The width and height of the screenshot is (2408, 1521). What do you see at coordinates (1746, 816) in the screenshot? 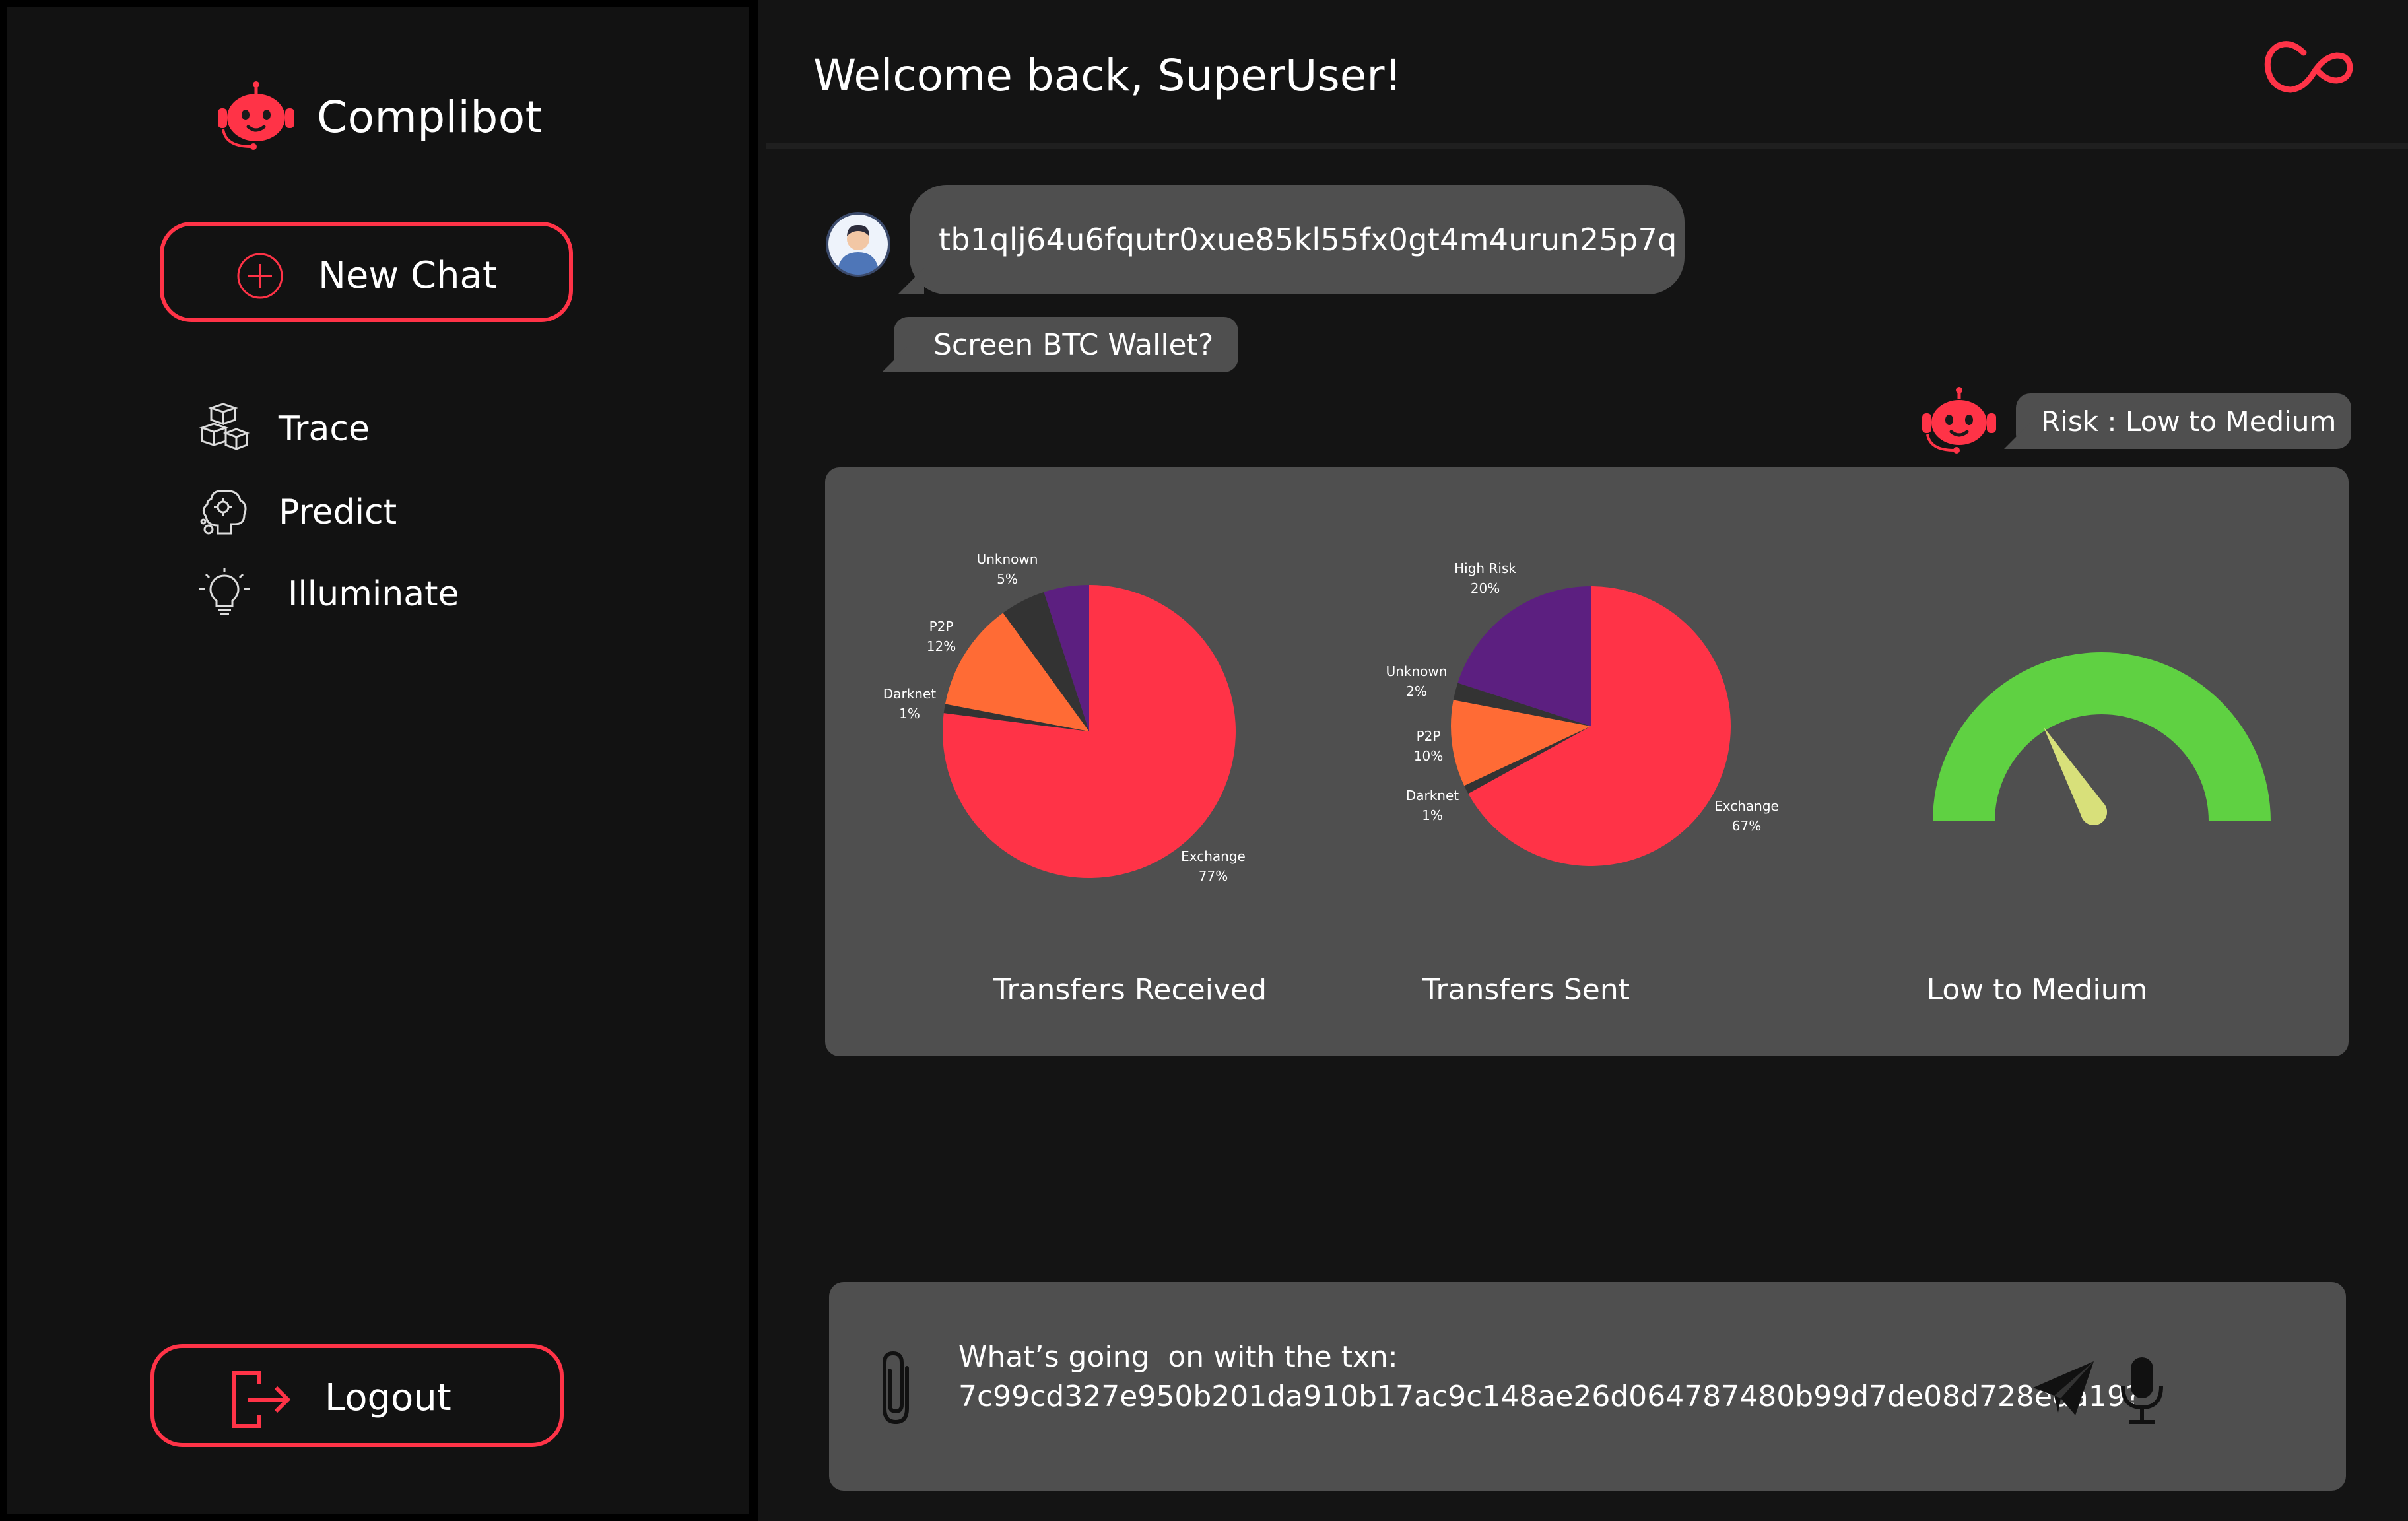
I see `pie-label-1-0: Exchange 67%` at bounding box center [1746, 816].